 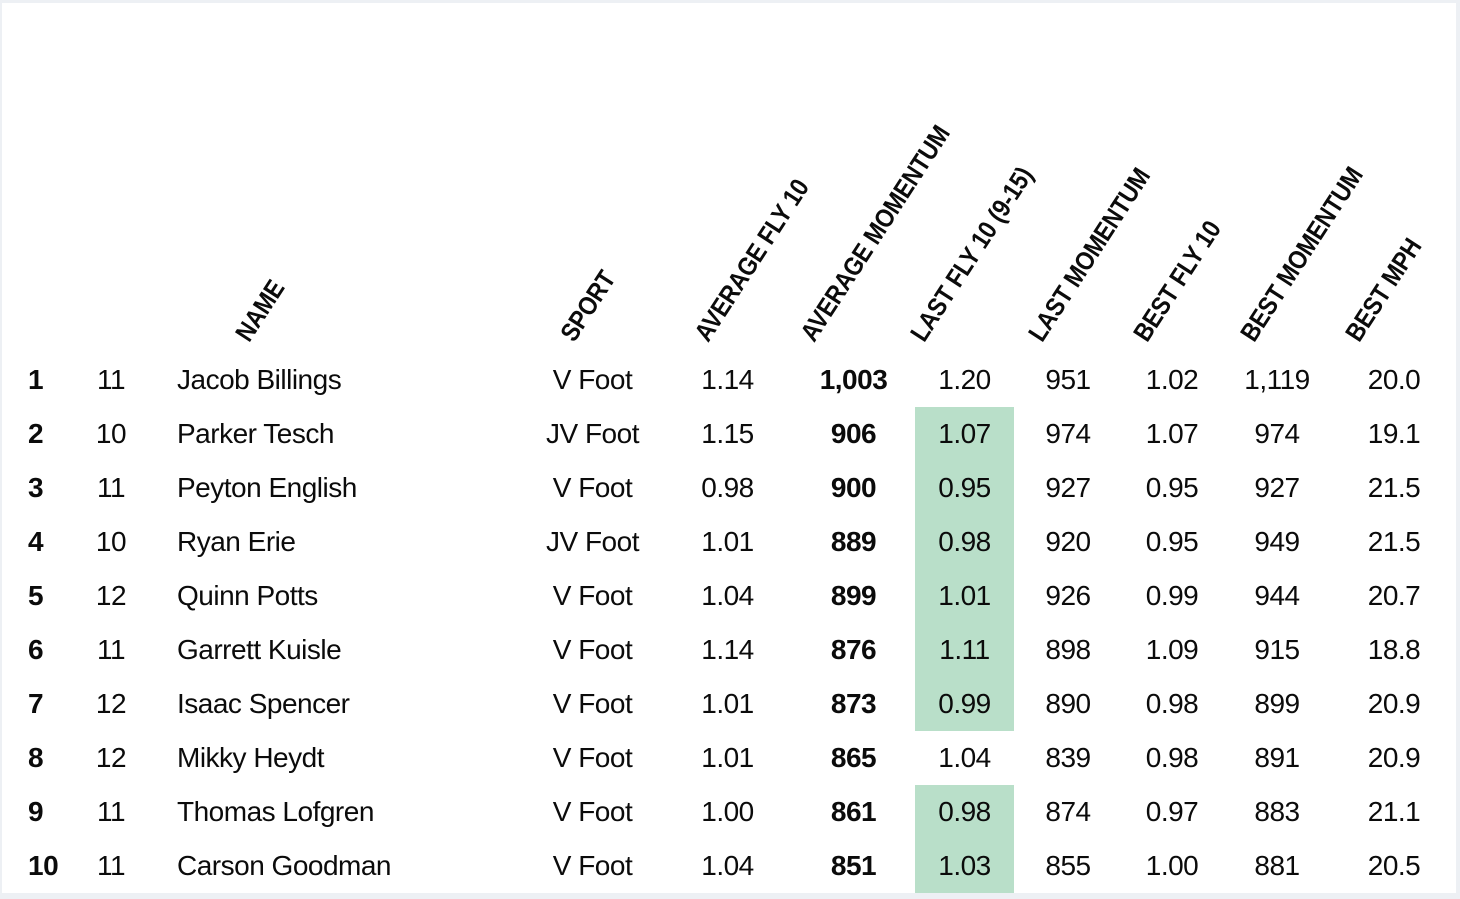 What do you see at coordinates (1394, 433) in the screenshot?
I see `cell-best-mph: 19.1` at bounding box center [1394, 433].